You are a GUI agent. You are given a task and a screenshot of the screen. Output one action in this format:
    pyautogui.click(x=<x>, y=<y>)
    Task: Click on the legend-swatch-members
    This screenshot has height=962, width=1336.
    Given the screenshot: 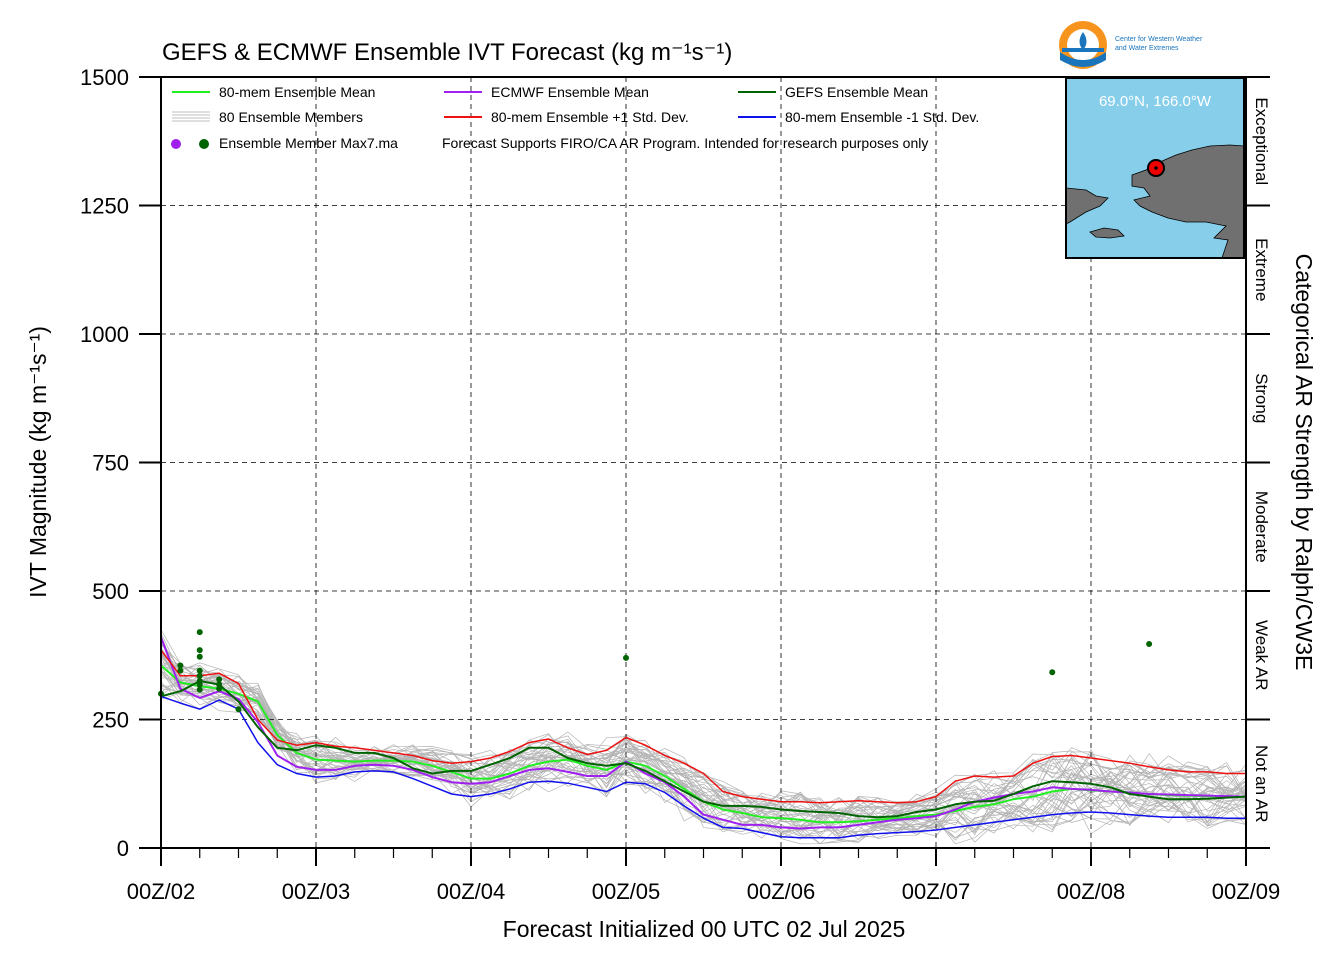 What is the action you would take?
    pyautogui.click(x=191, y=116)
    